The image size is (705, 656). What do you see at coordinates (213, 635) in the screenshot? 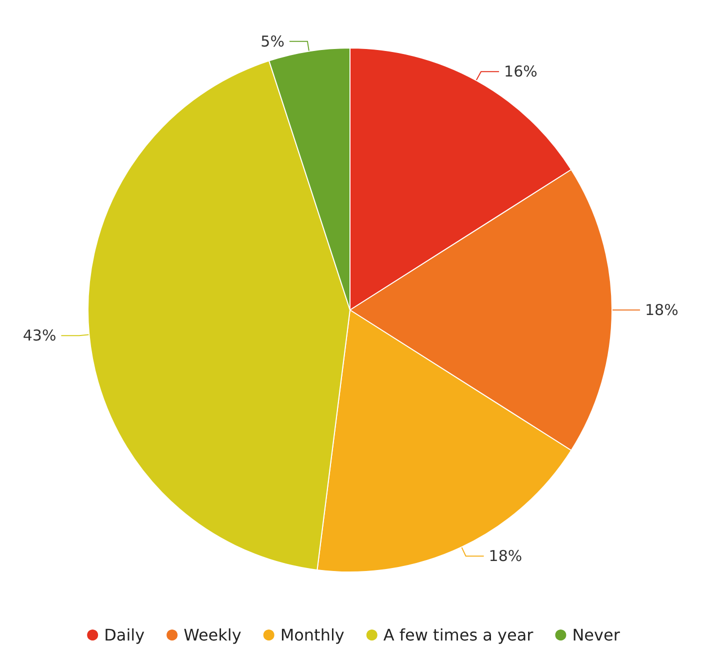
I see `legend-label: Weekly` at bounding box center [213, 635].